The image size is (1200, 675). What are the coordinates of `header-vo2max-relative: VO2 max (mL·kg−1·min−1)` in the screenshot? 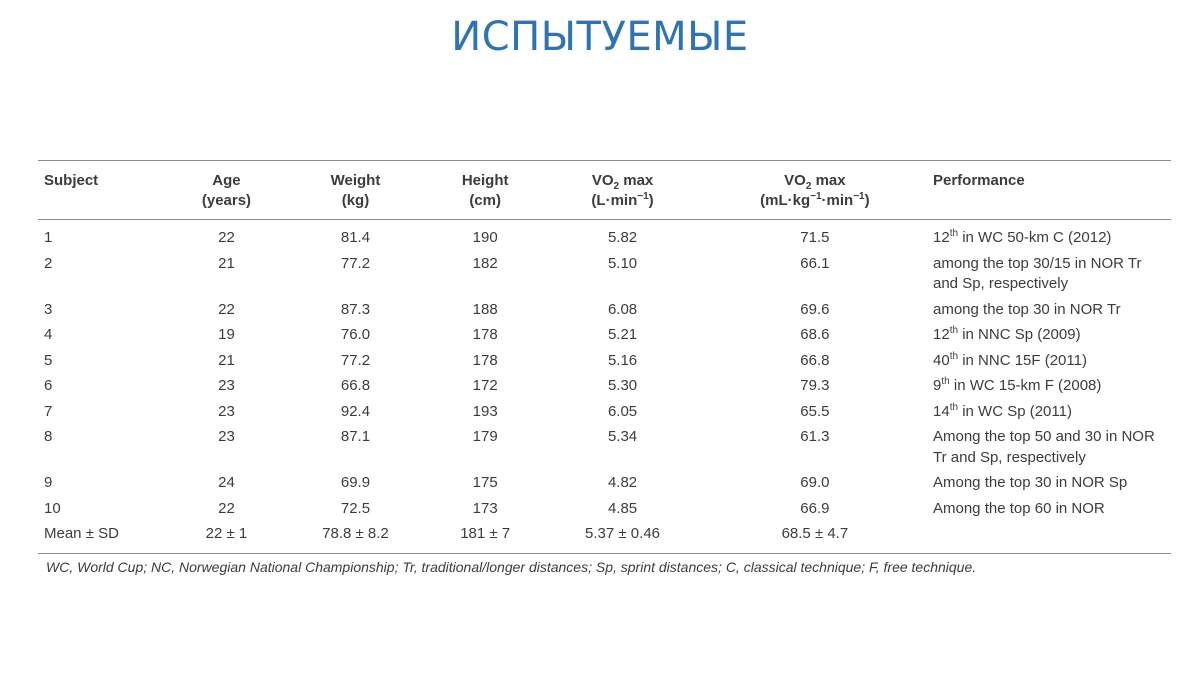 It's located at (814, 190).